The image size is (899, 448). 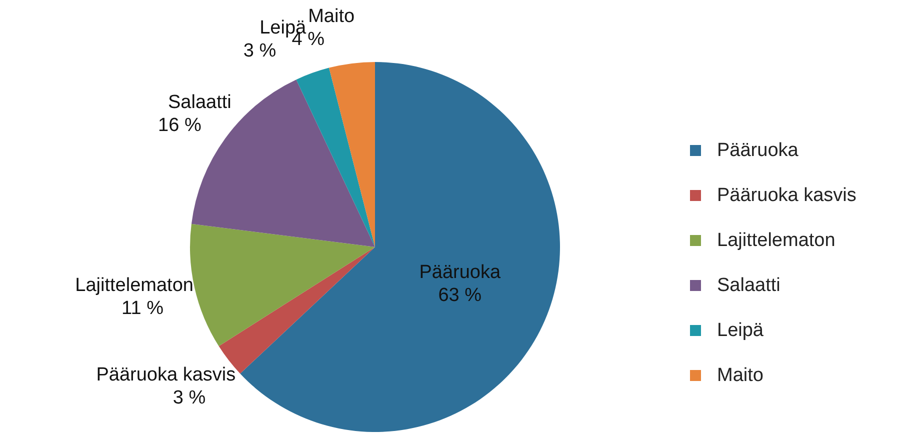 What do you see at coordinates (460, 272) in the screenshot?
I see `slice-label: Pääruoka` at bounding box center [460, 272].